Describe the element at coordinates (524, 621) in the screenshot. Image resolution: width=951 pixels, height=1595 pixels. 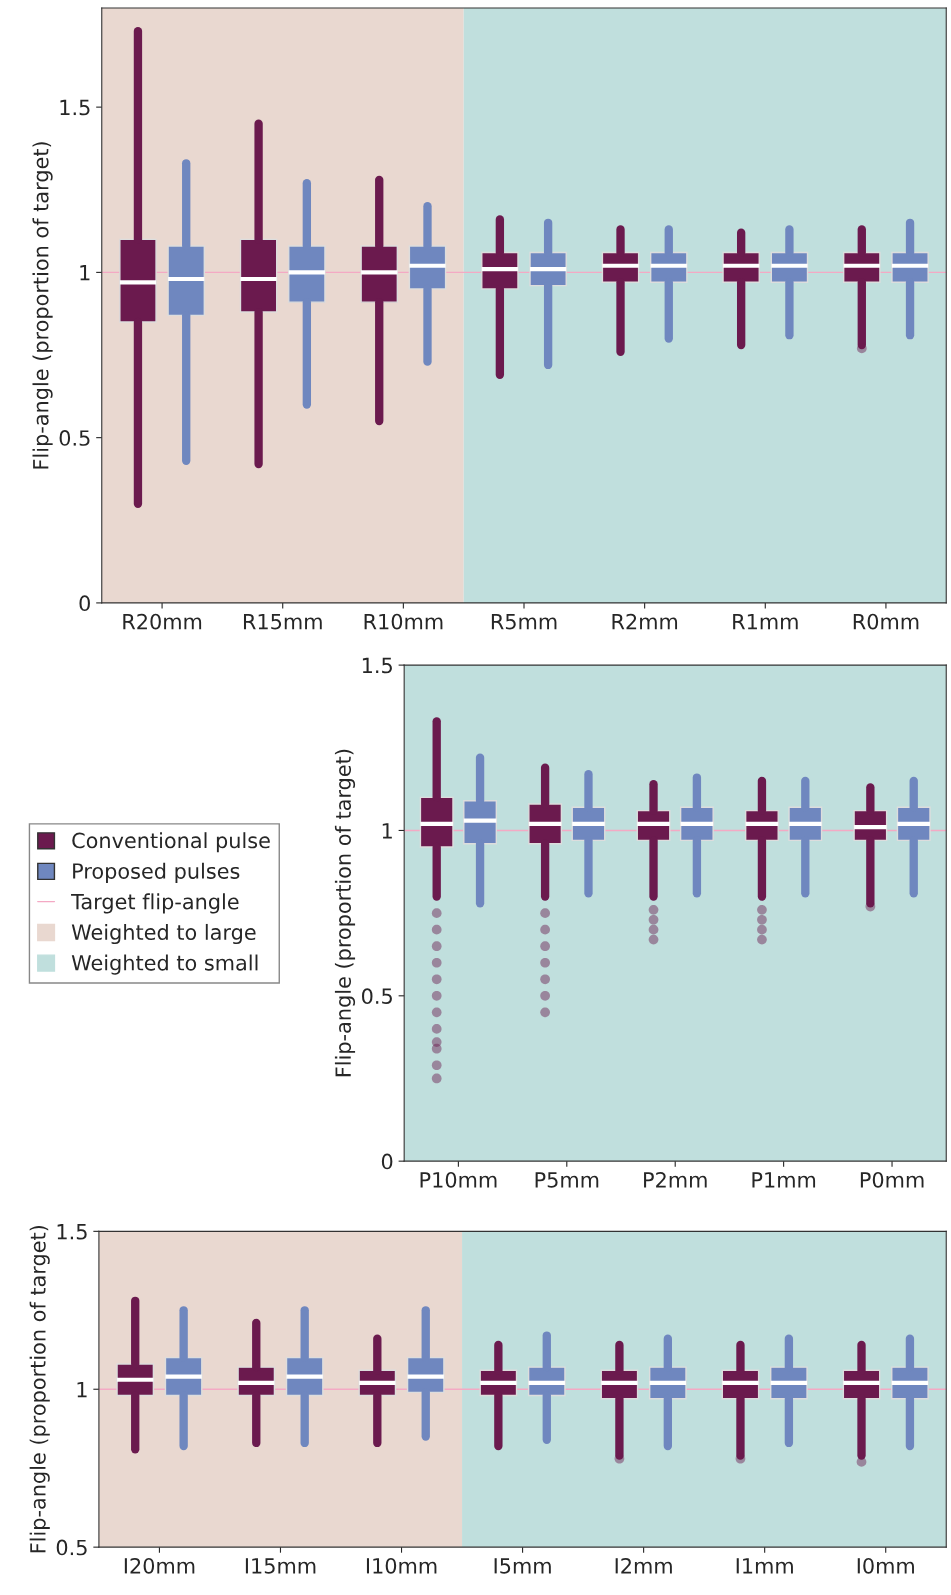
I see `x-tick-label: R5mm` at that location.